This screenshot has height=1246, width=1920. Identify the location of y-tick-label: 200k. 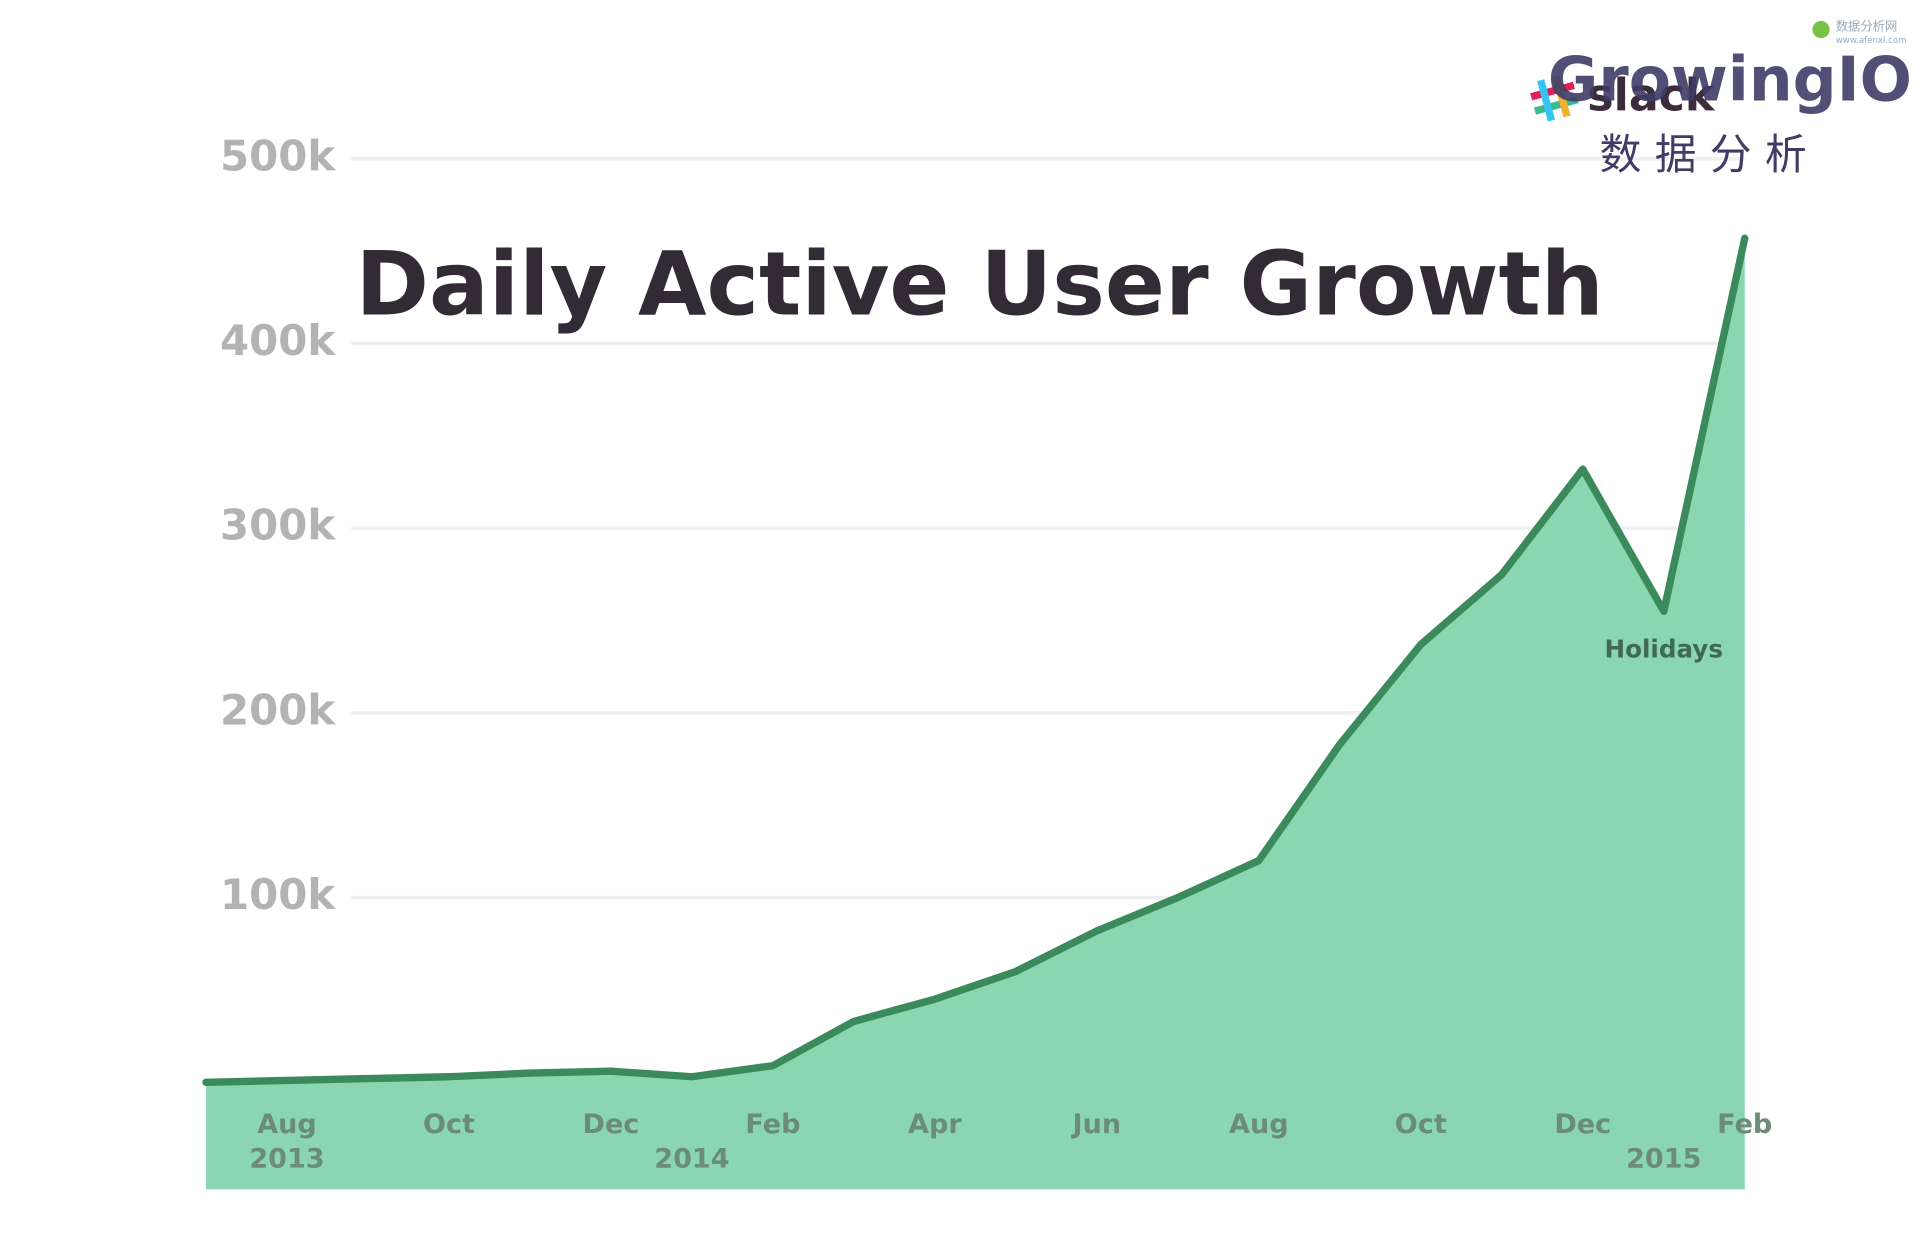
(278, 709).